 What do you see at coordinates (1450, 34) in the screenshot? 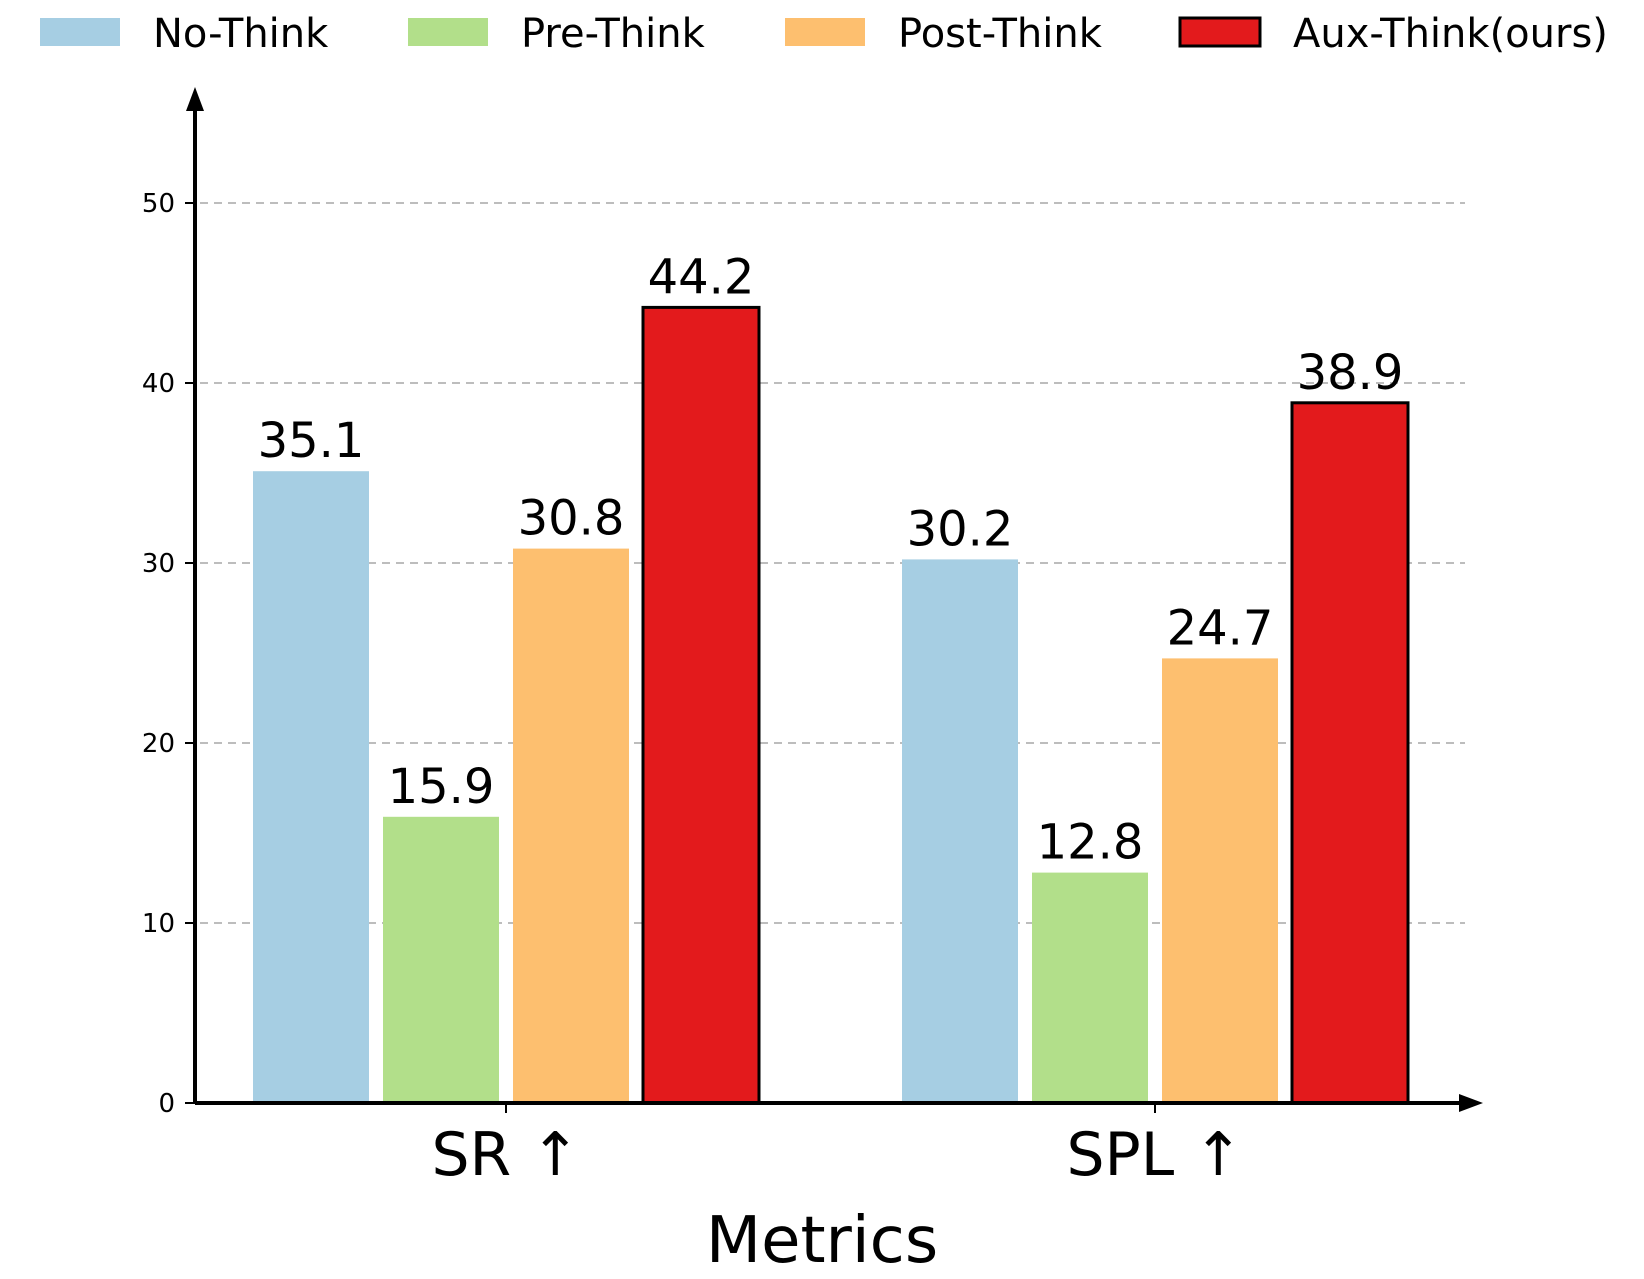
I see `legend-label-aux-think-ours: Aux-Think(ours)` at bounding box center [1450, 34].